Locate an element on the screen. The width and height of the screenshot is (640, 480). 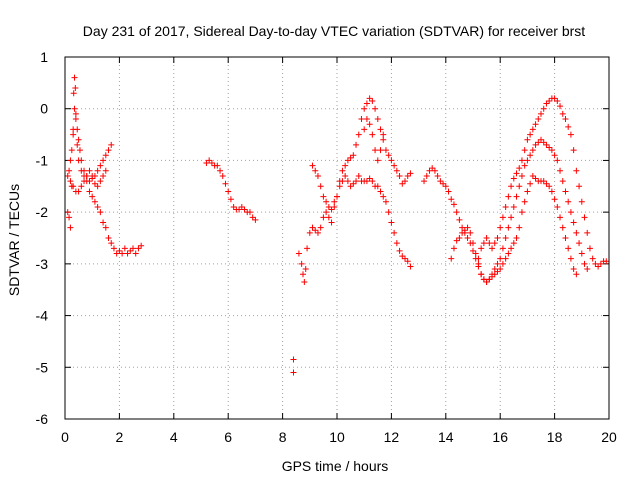
y-tick-label: 0 is located at coordinates (44, 109).